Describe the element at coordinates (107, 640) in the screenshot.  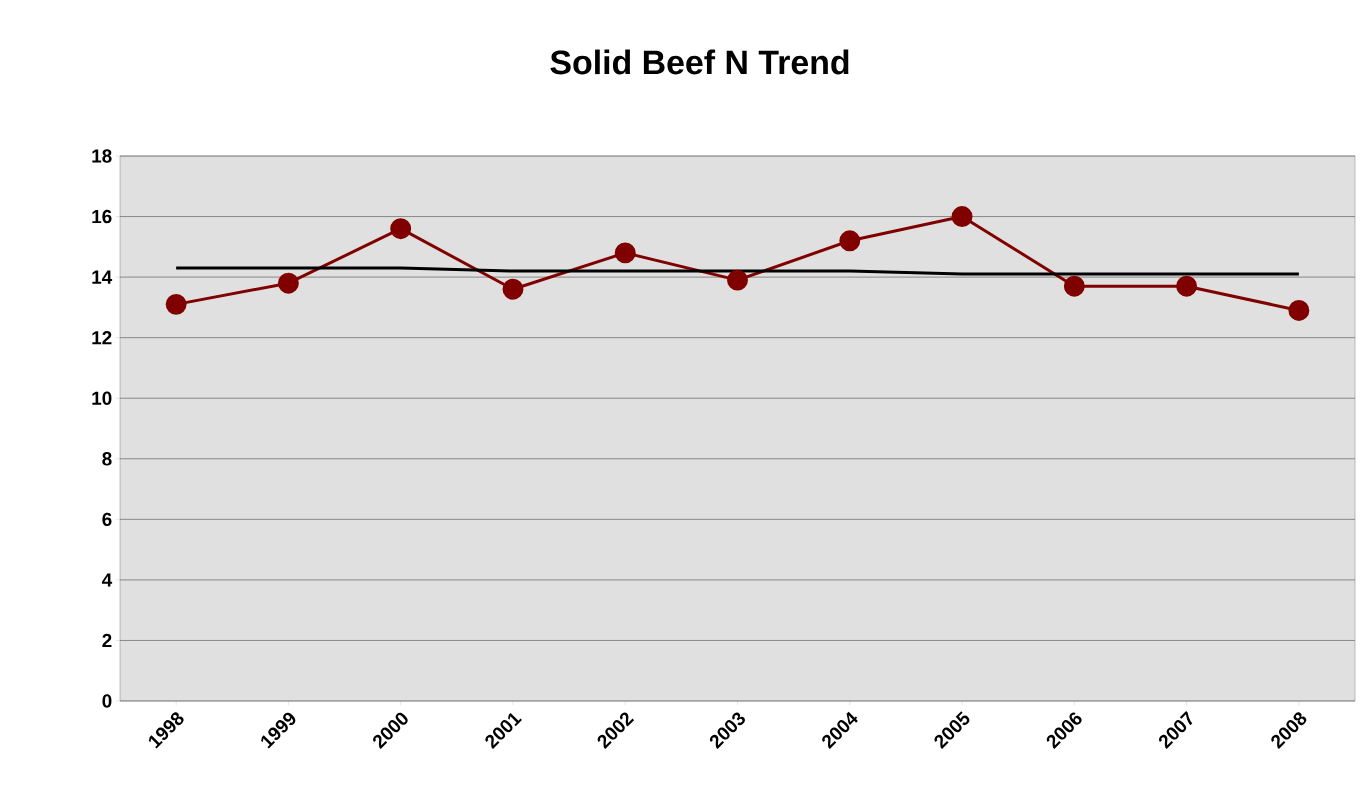
I see `y-tick-label: 2` at that location.